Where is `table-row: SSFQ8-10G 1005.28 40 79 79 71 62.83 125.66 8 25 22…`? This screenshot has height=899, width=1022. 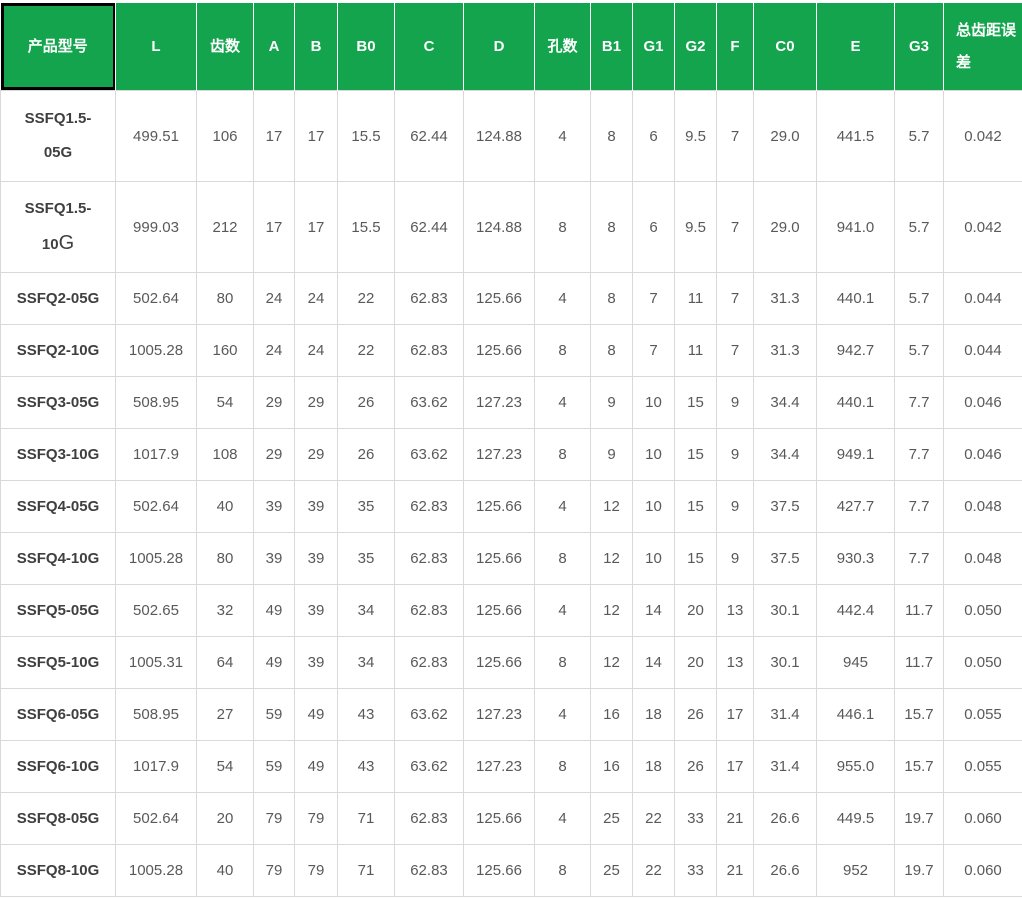
table-row: SSFQ8-10G 1005.28 40 79 79 71 62.83 125.66 8 25 22… is located at coordinates (511, 870).